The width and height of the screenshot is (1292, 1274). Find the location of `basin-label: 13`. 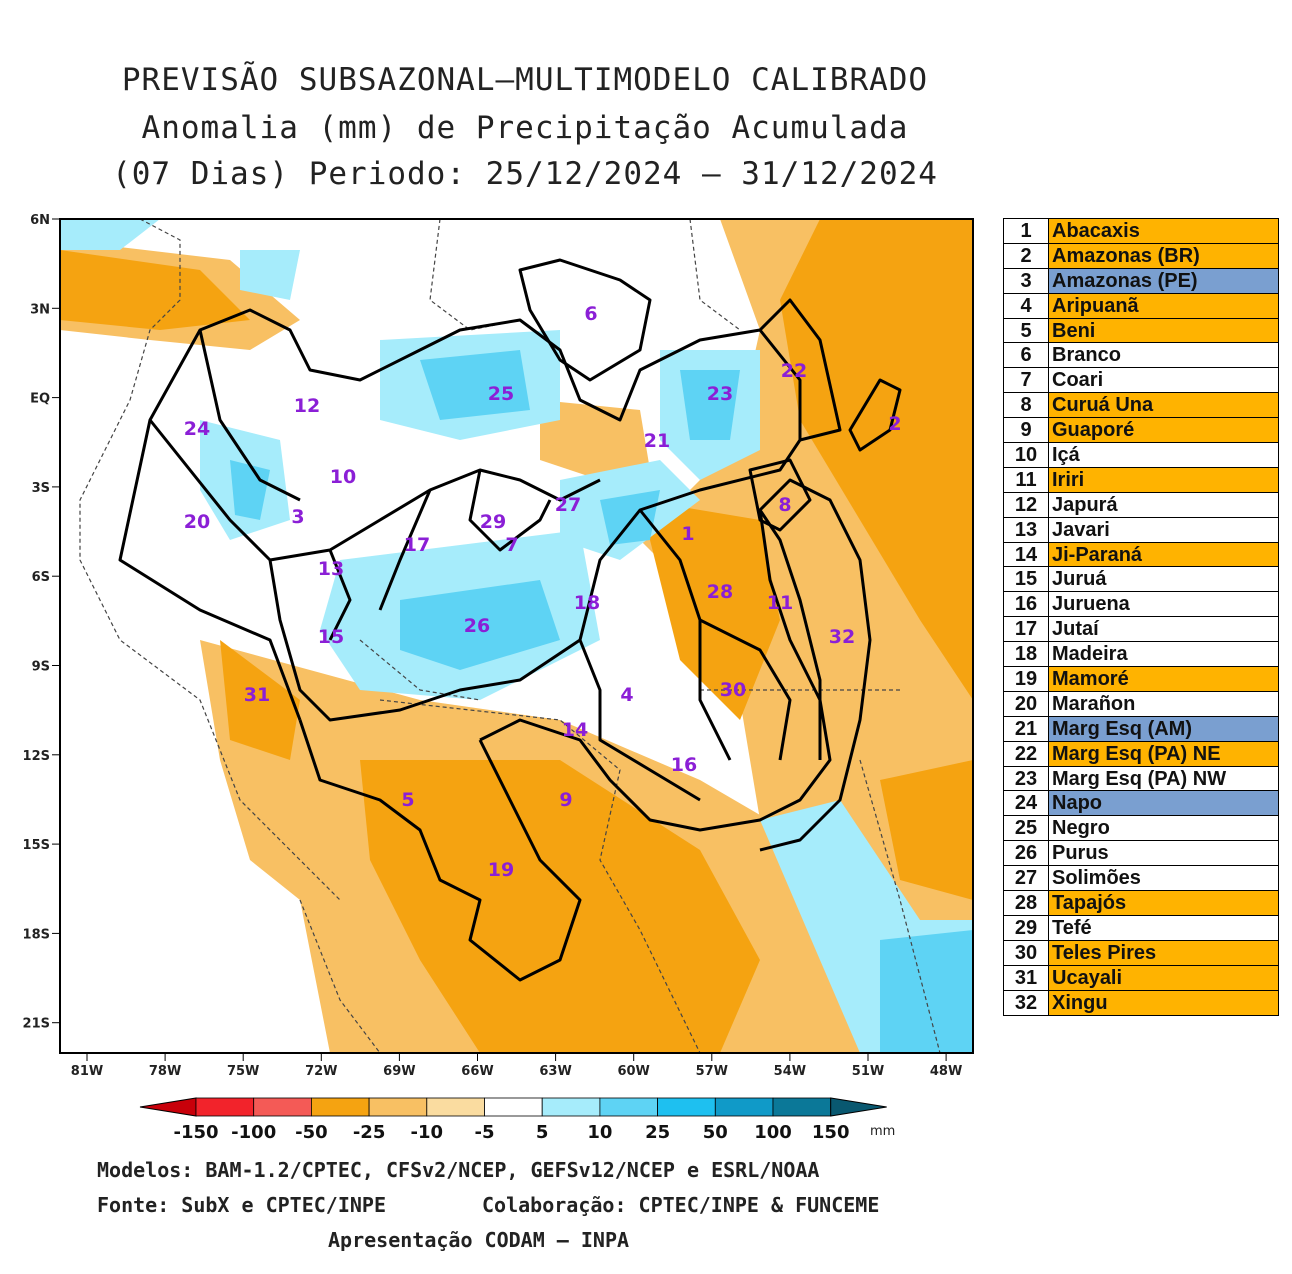

basin-label: 13 is located at coordinates (331, 569).